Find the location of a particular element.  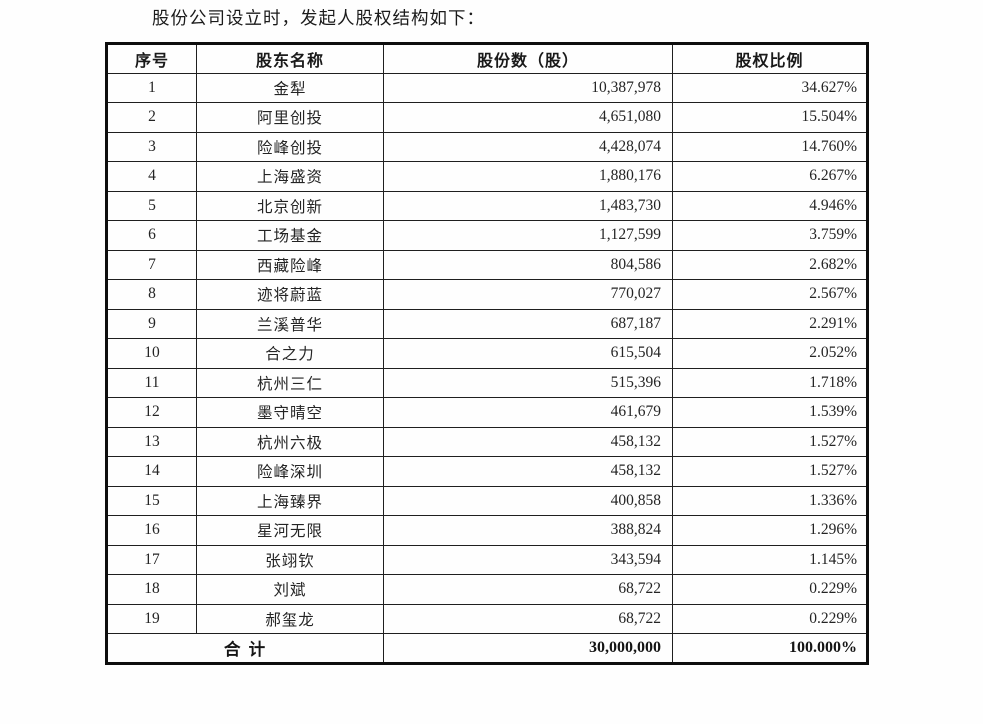

cell-shares: 1,127,599 is located at coordinates (528, 235).